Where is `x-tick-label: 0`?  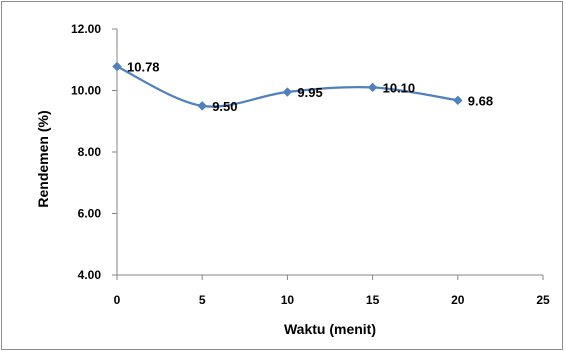 x-tick-label: 0 is located at coordinates (117, 300).